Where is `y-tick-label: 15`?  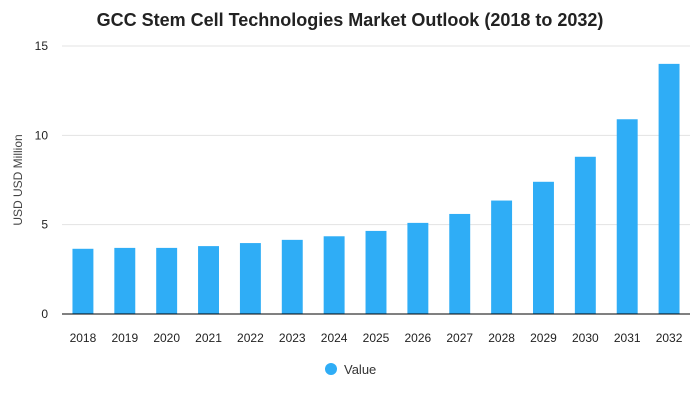 y-tick-label: 15 is located at coordinates (42, 46).